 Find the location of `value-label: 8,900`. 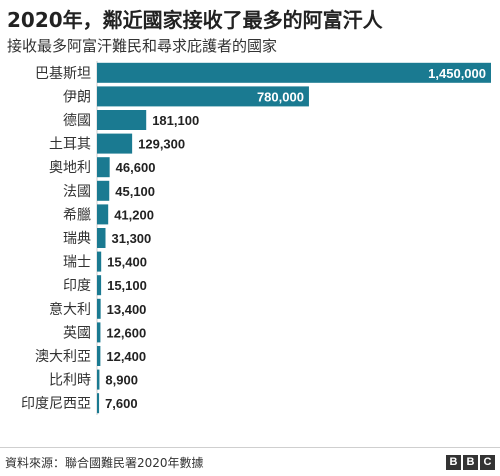

value-label: 8,900 is located at coordinates (121, 380).